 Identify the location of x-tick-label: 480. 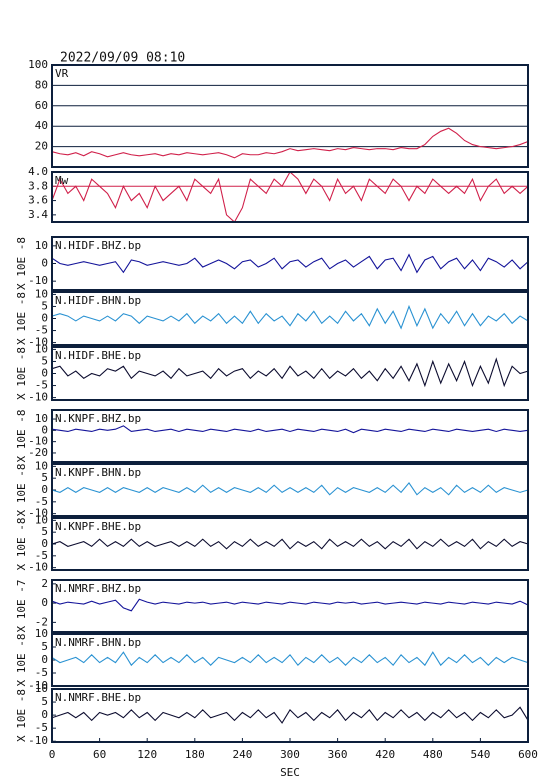
(433, 754).